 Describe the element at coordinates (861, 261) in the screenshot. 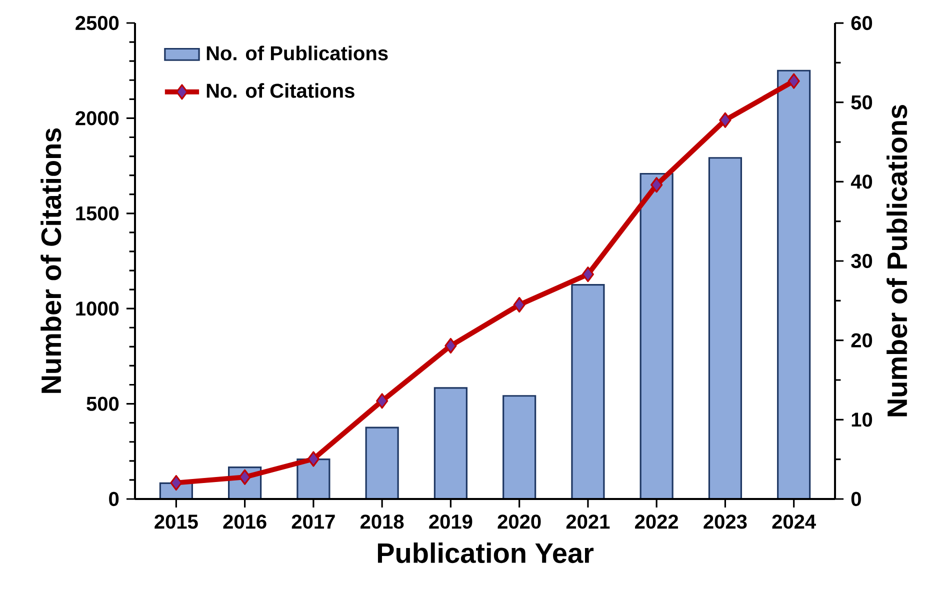

I see `y2-tick-label: 30` at that location.